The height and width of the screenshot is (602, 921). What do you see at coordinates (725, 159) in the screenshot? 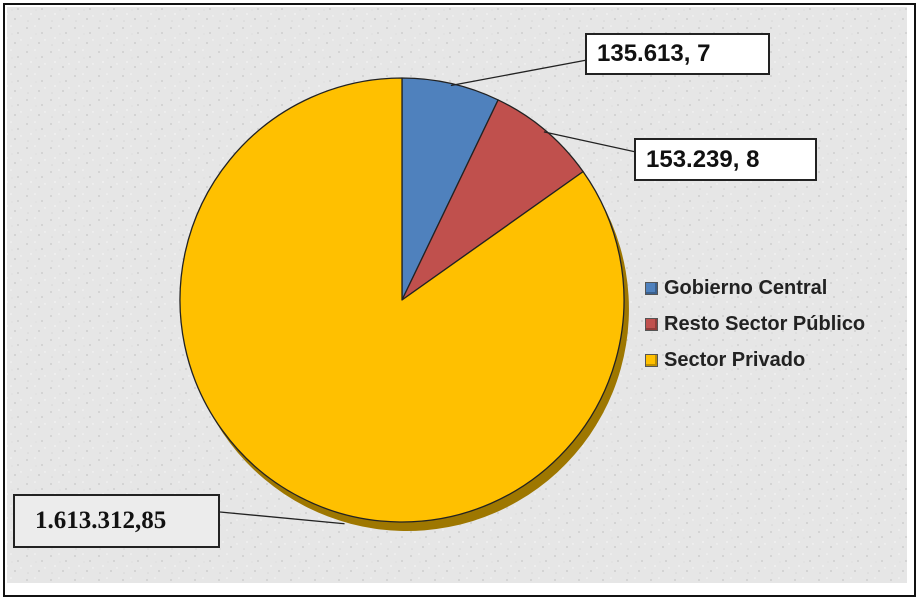
I see `data-label-resto-sector-publico: 153.239, 8` at bounding box center [725, 159].